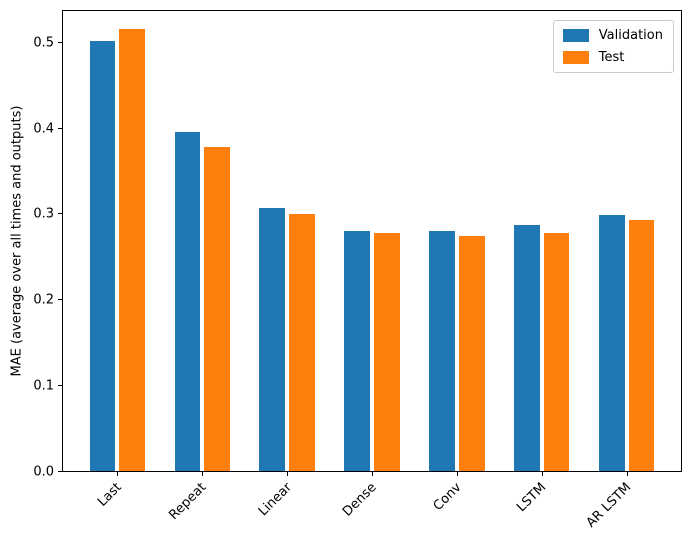  Describe the element at coordinates (609, 505) in the screenshot. I see `xtick-label-ar-lstm: AR LSTM` at that location.